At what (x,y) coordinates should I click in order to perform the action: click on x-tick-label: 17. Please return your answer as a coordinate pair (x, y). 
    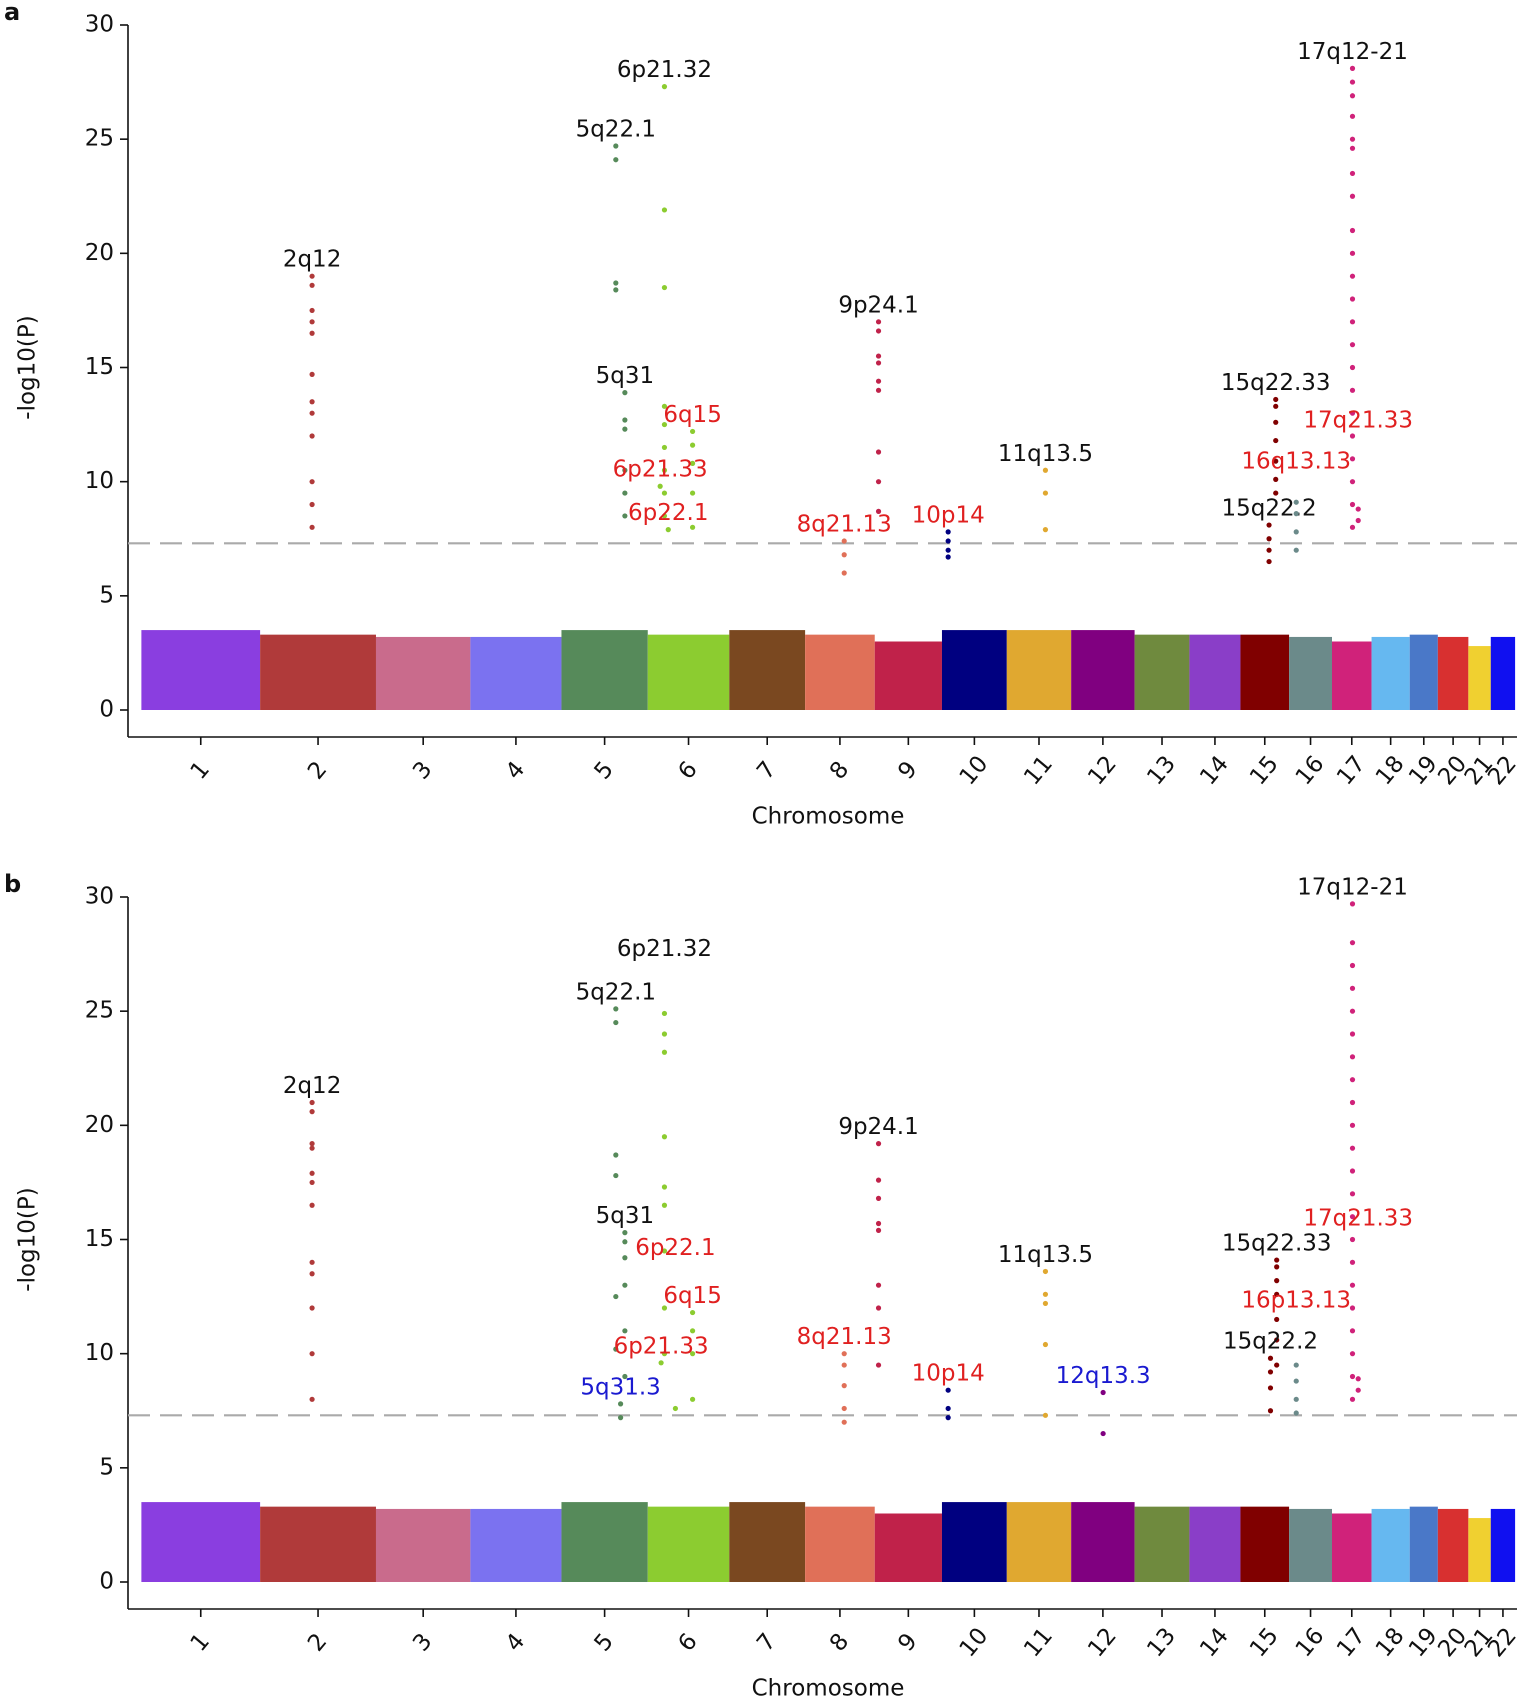
    Looking at the image, I should click on (1351, 770).